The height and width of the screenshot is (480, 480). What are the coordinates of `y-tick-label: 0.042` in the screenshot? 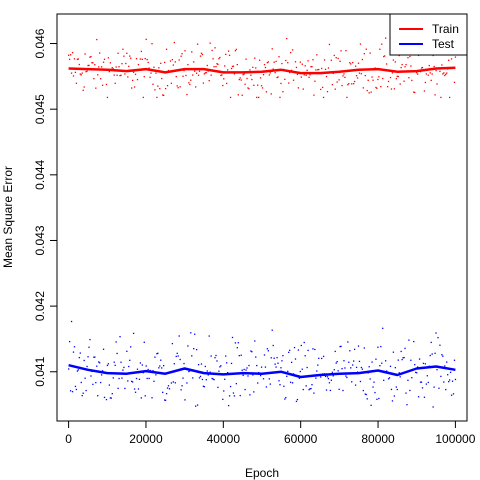 It's located at (40, 306).